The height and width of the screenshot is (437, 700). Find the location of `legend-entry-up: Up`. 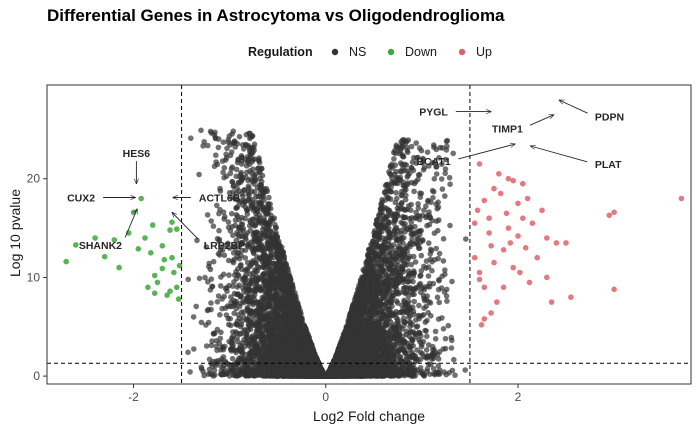

legend-entry-up: Up is located at coordinates (475, 52).